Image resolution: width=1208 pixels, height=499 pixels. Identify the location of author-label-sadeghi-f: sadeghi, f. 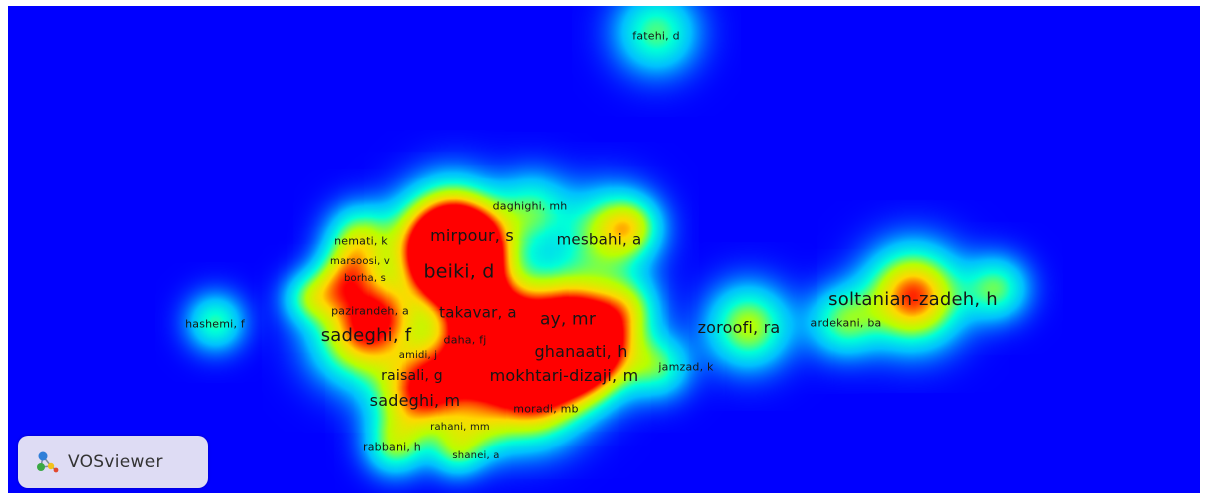
(366, 335).